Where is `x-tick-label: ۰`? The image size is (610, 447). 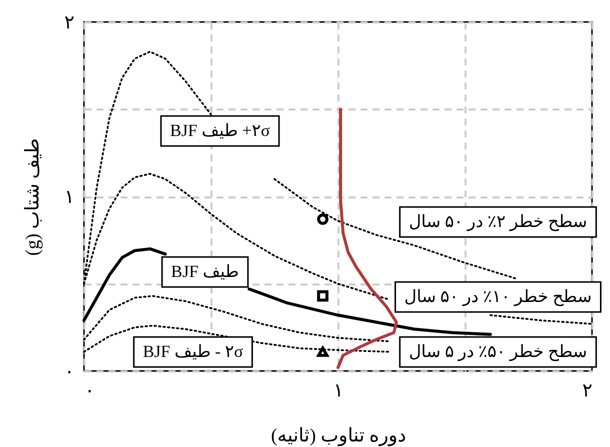
x-tick-label: ۰ is located at coordinates (89, 391).